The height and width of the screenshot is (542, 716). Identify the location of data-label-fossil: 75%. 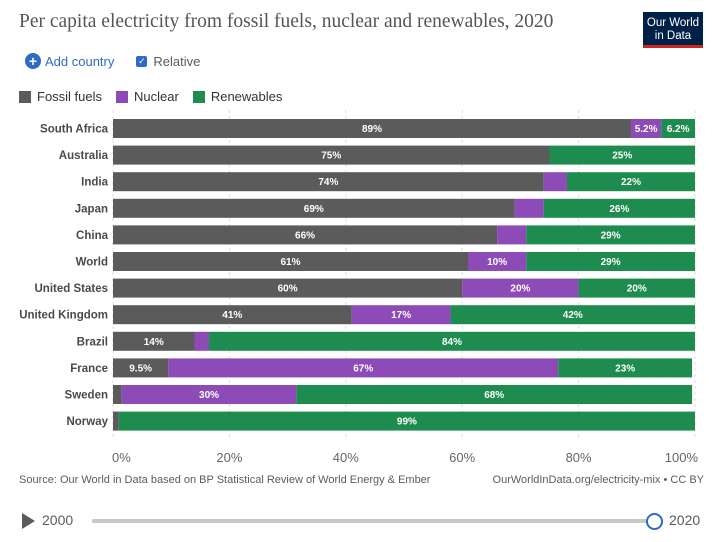
(331, 156).